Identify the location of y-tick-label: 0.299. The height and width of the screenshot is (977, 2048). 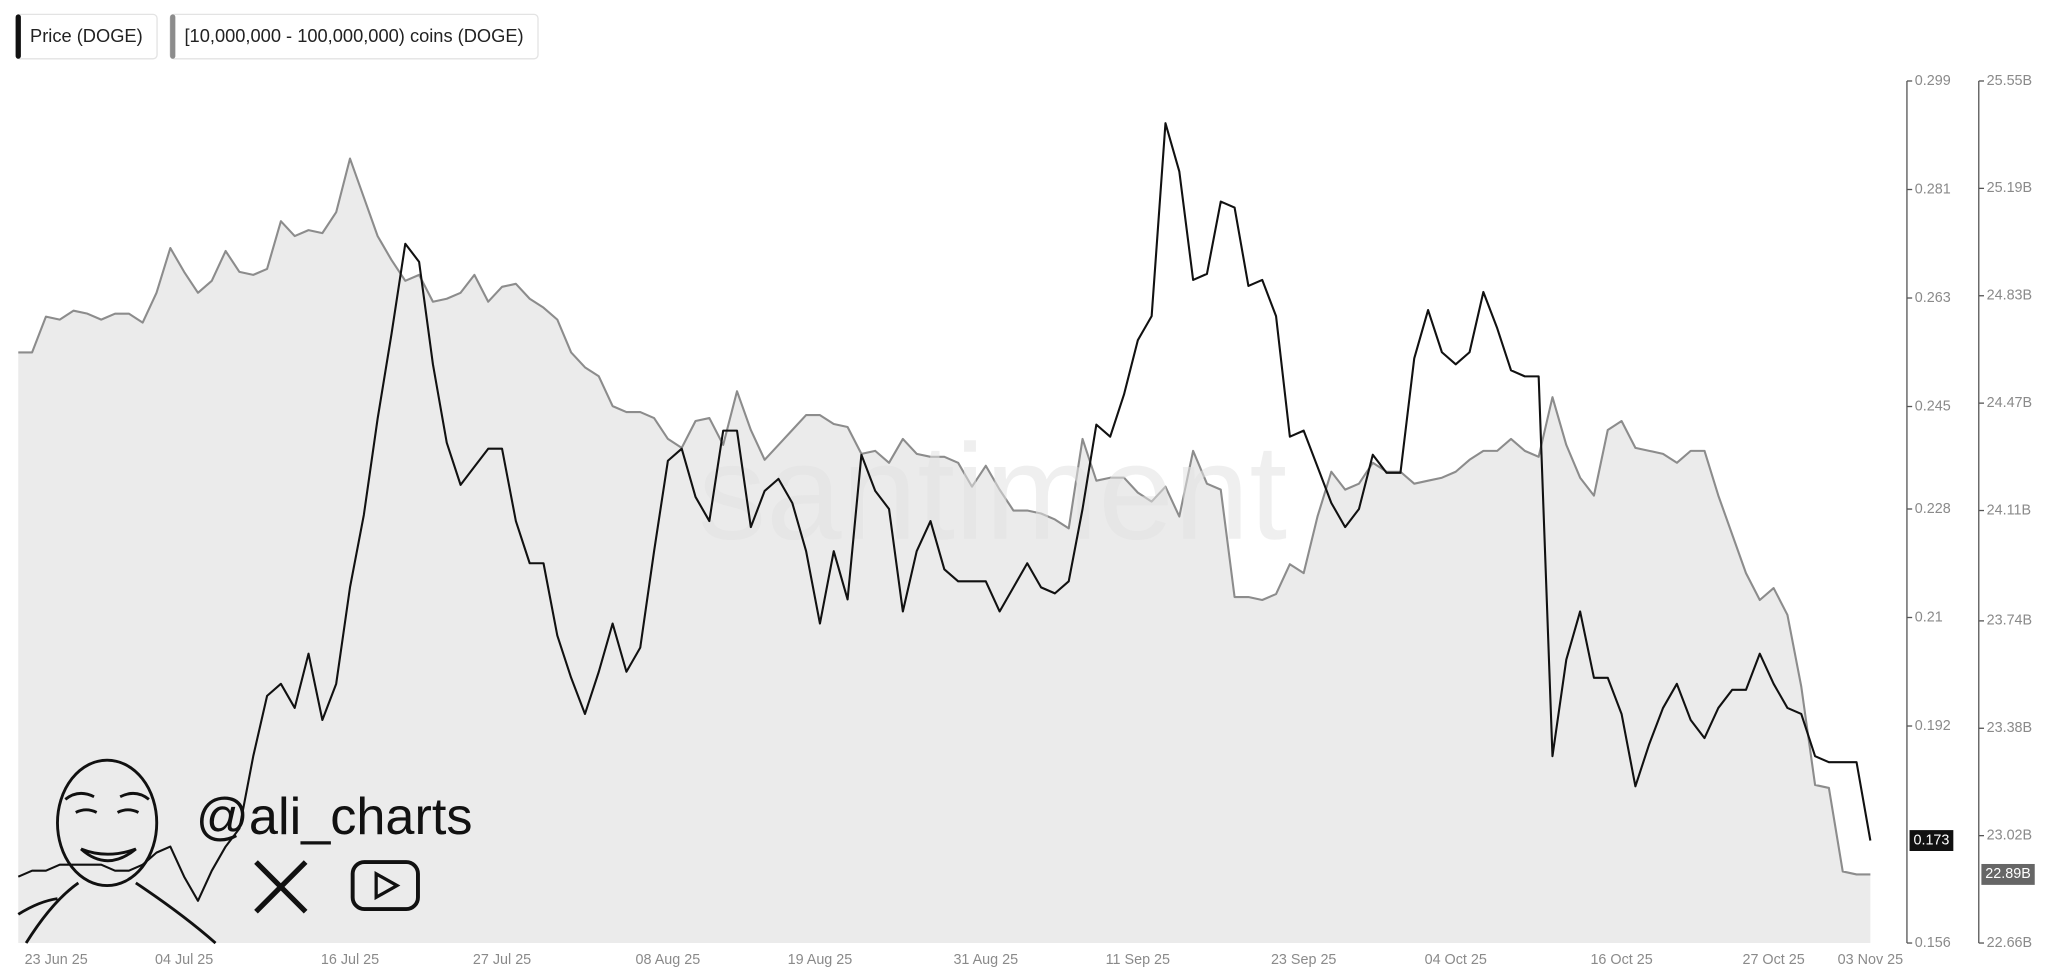
(1933, 81).